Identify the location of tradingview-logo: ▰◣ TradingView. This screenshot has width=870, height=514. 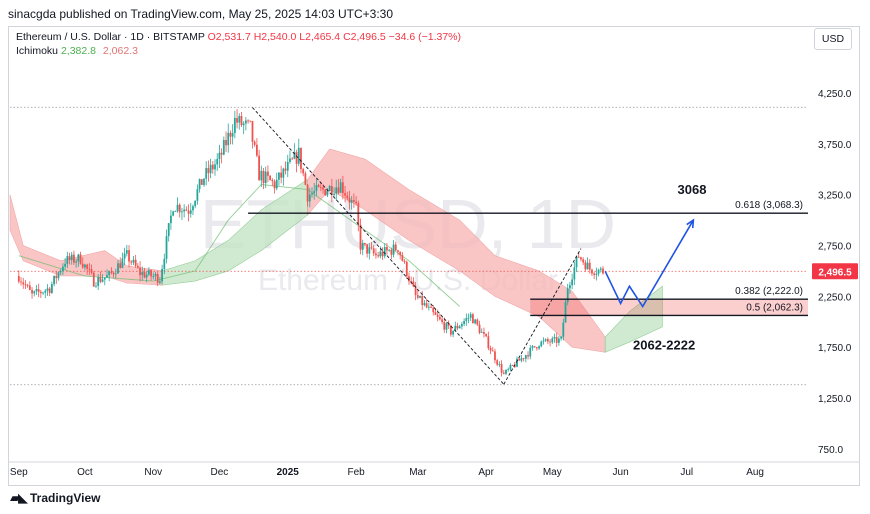
(55, 498).